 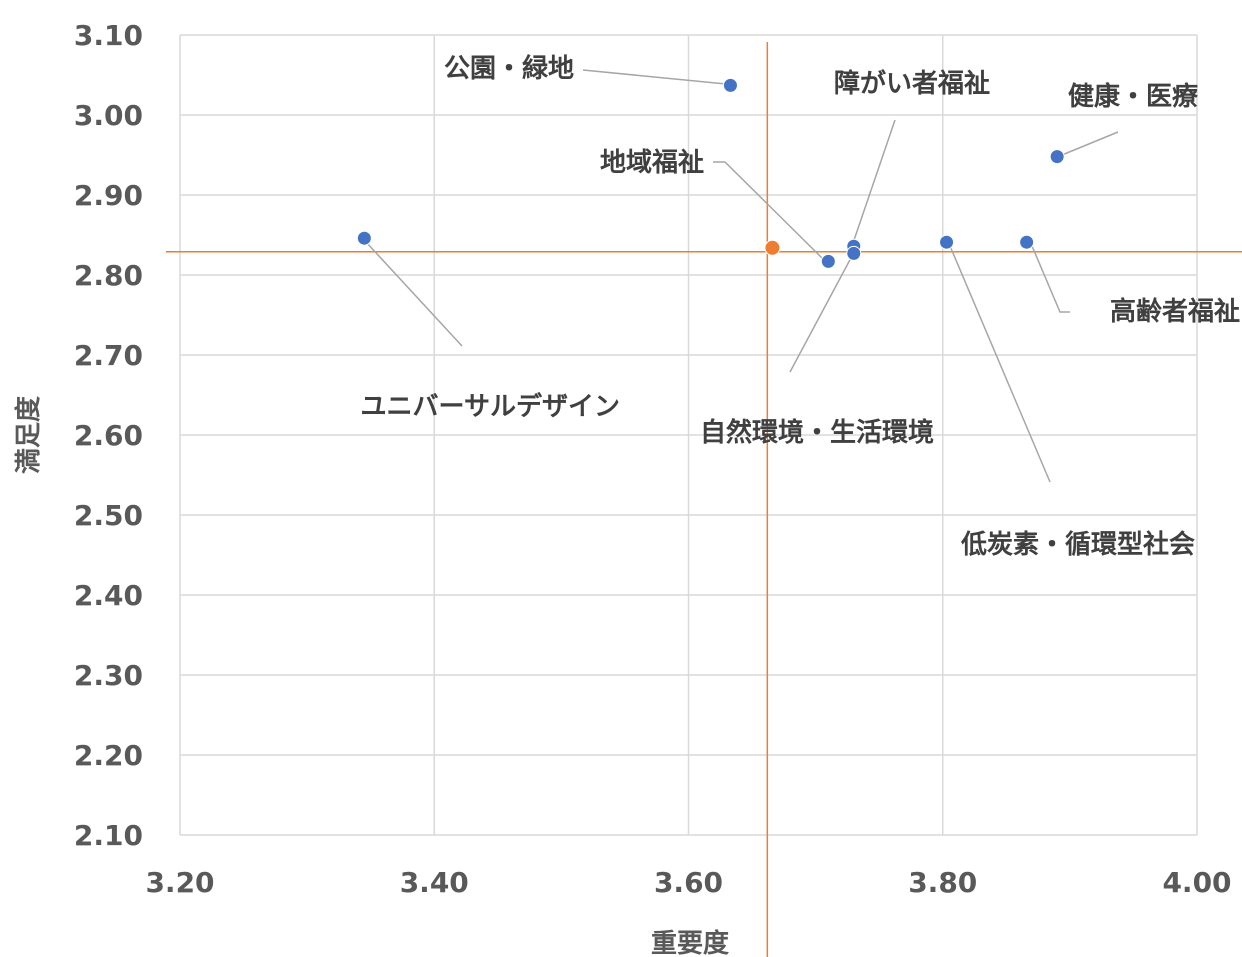 What do you see at coordinates (108, 755) in the screenshot?
I see `y-tick-label: 2.20` at bounding box center [108, 755].